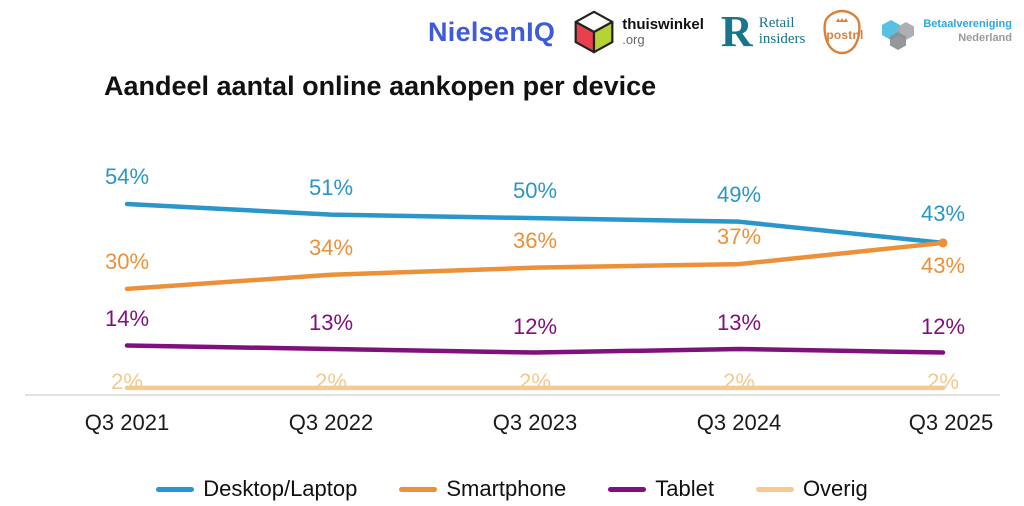  Describe the element at coordinates (331, 422) in the screenshot. I see `x-tick-q3-2022: Q3 2022` at that location.